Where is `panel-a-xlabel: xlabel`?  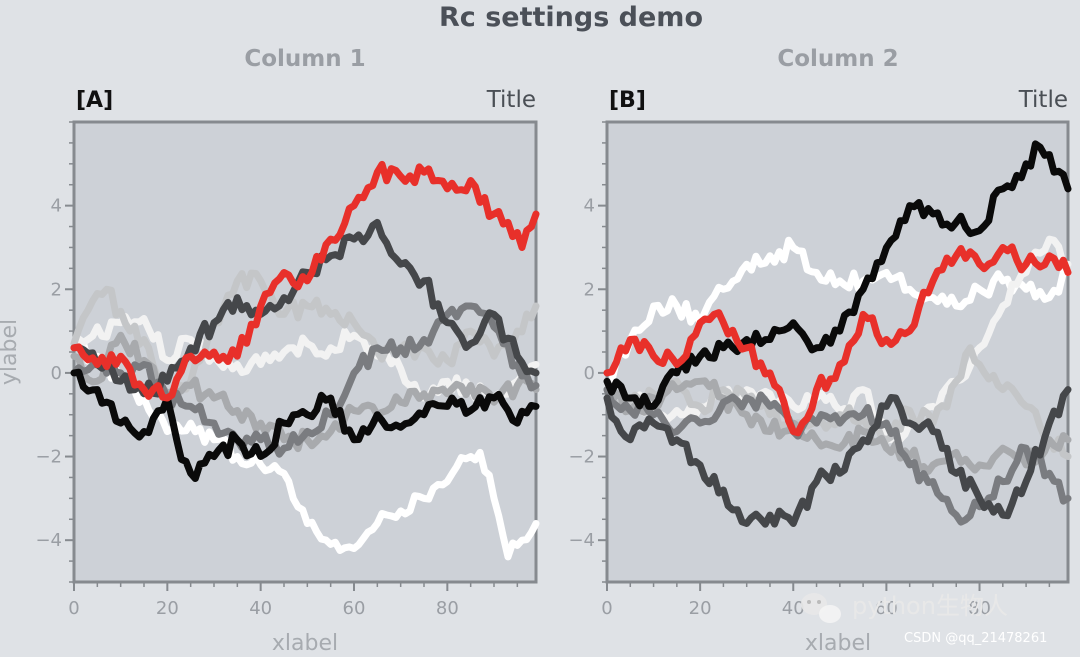
panel-a-xlabel: xlabel is located at coordinates (305, 643).